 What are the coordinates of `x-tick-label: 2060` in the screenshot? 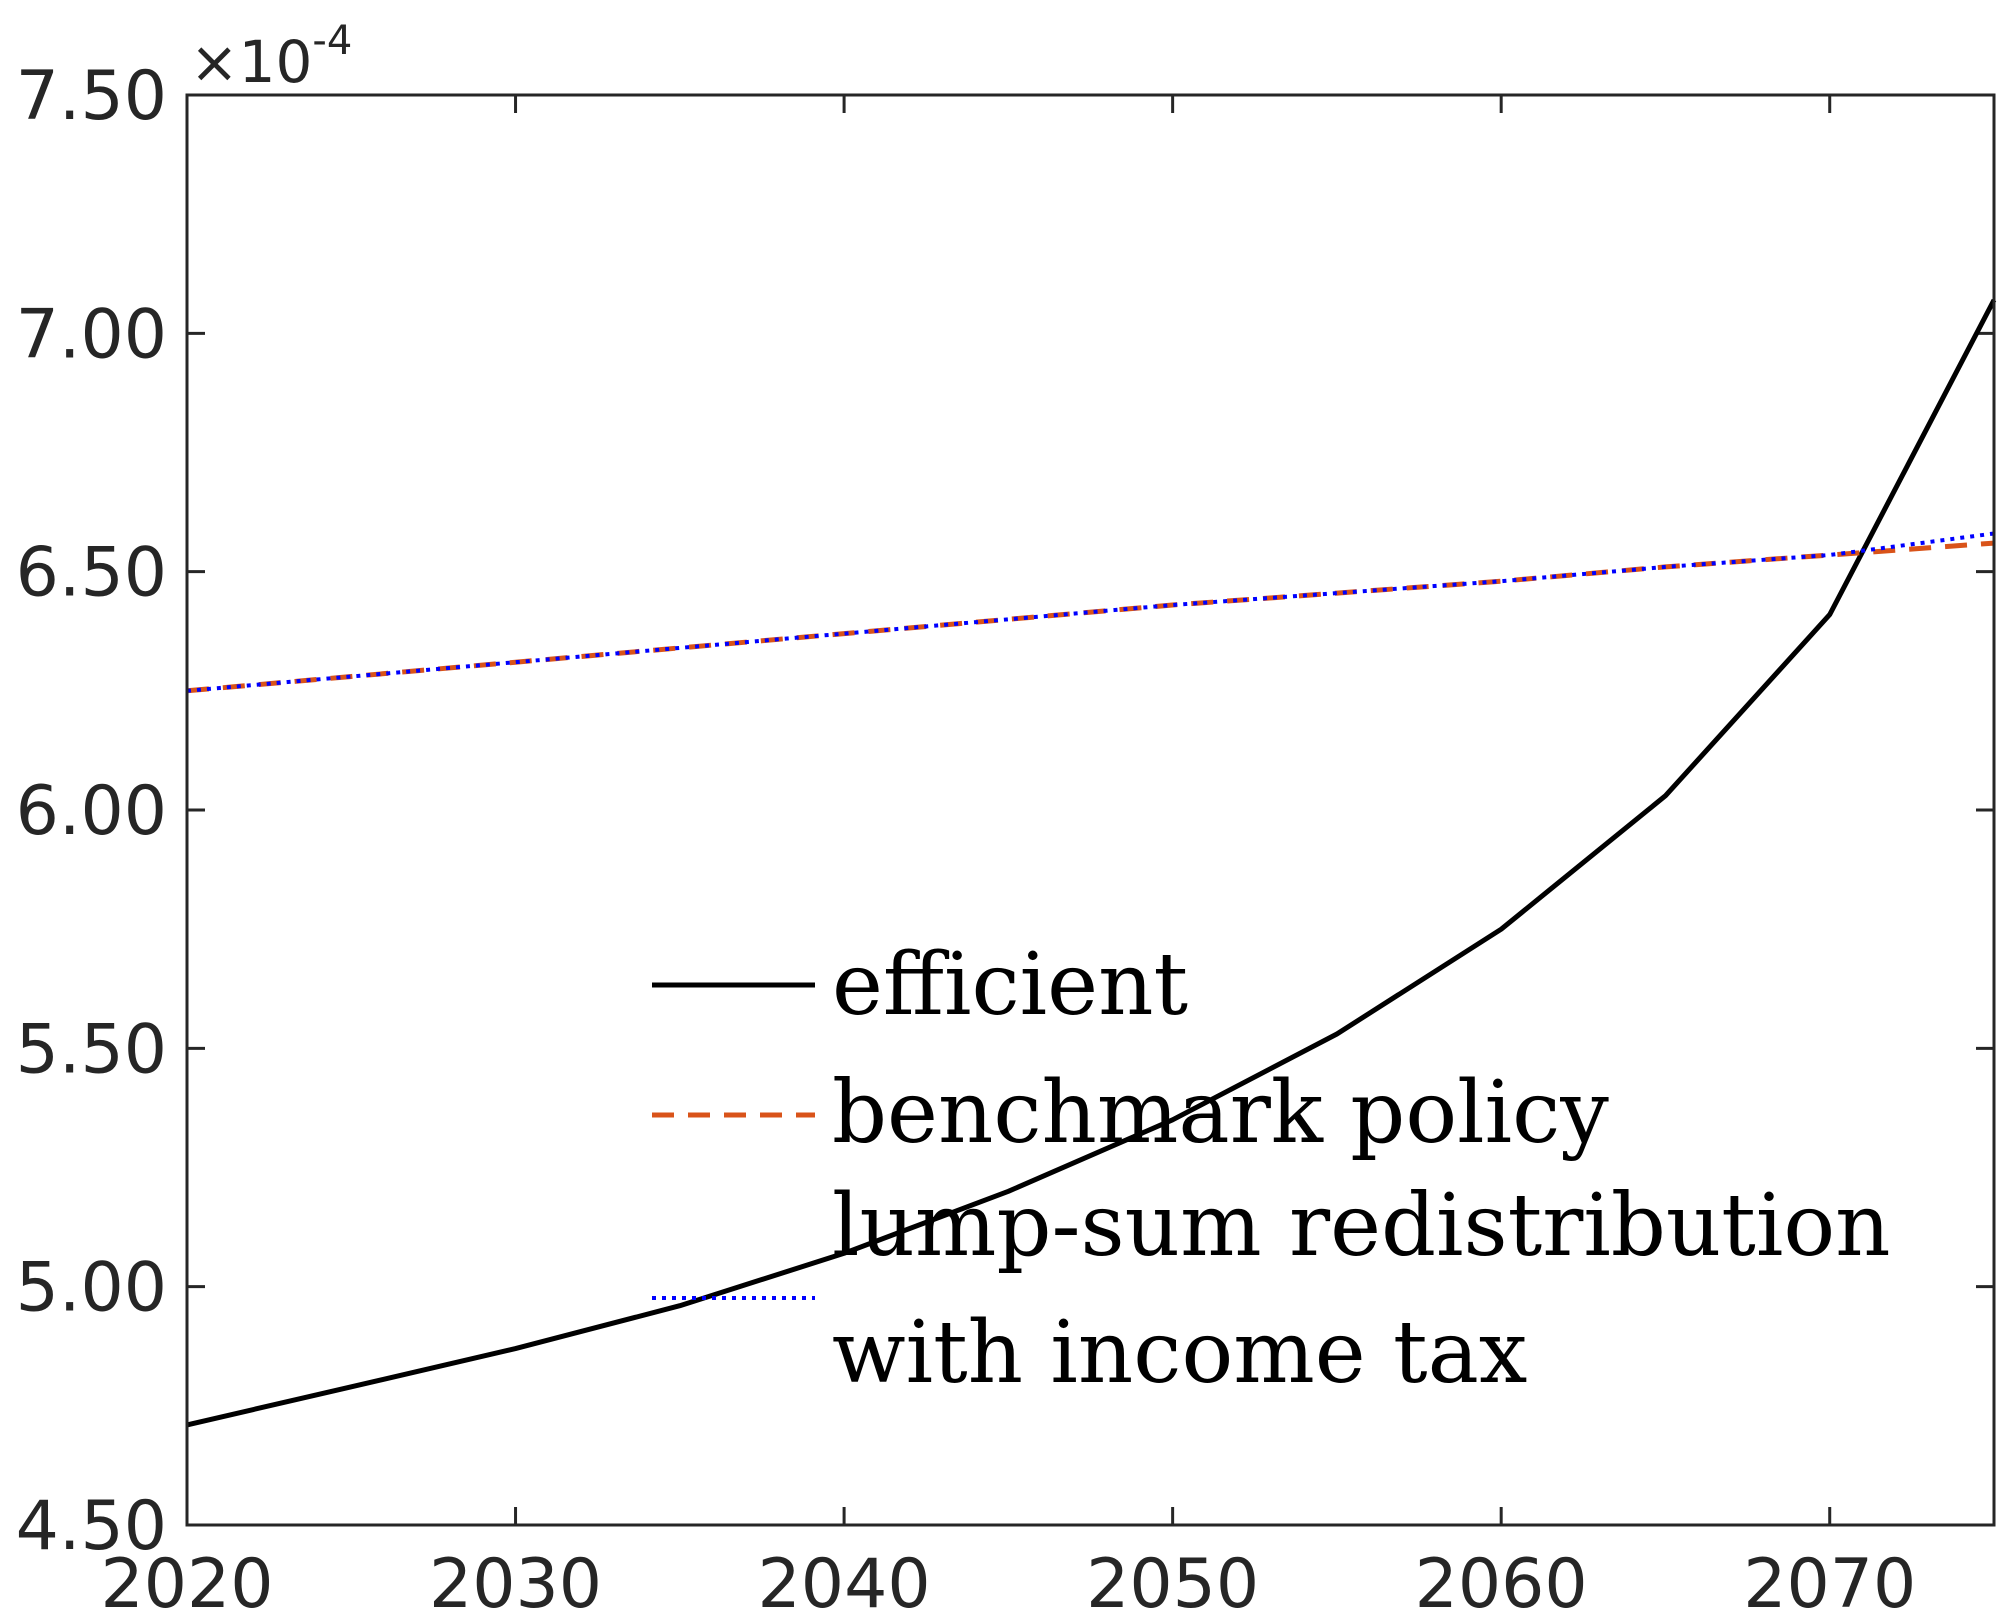 It's located at (1501, 1583).